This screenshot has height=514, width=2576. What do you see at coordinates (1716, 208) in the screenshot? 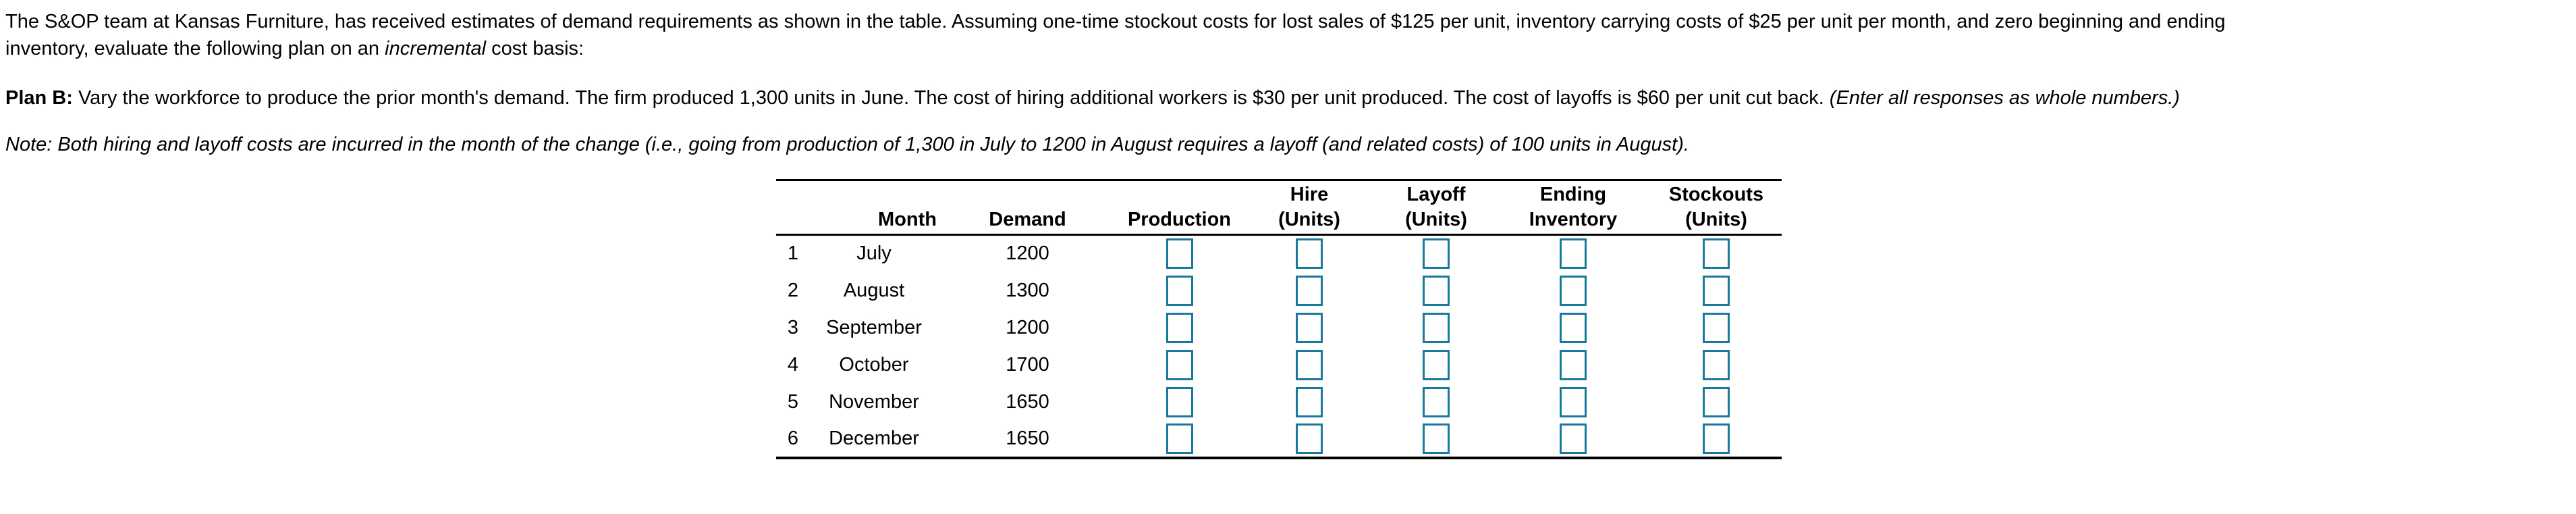
I see `header-stockouts: Stockouts (Units)` at bounding box center [1716, 208].